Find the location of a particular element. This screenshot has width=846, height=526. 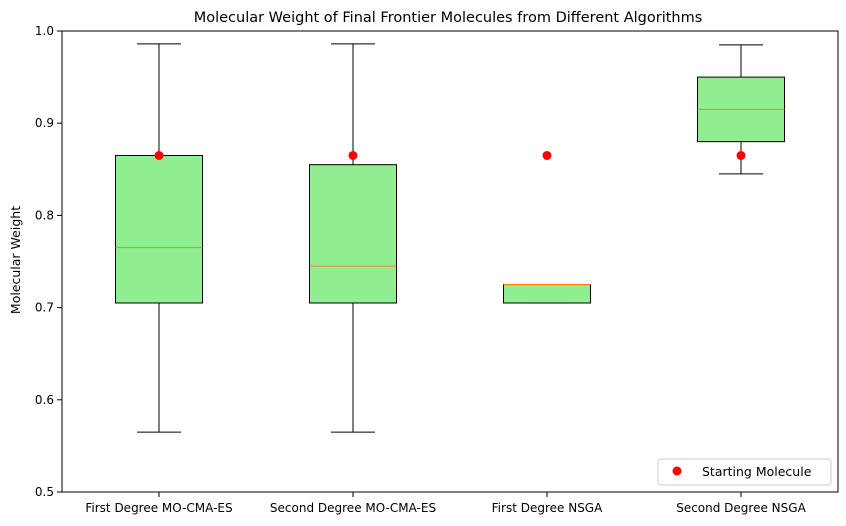

x-tick-label: First Degree MO-CMA-ES is located at coordinates (158, 508).